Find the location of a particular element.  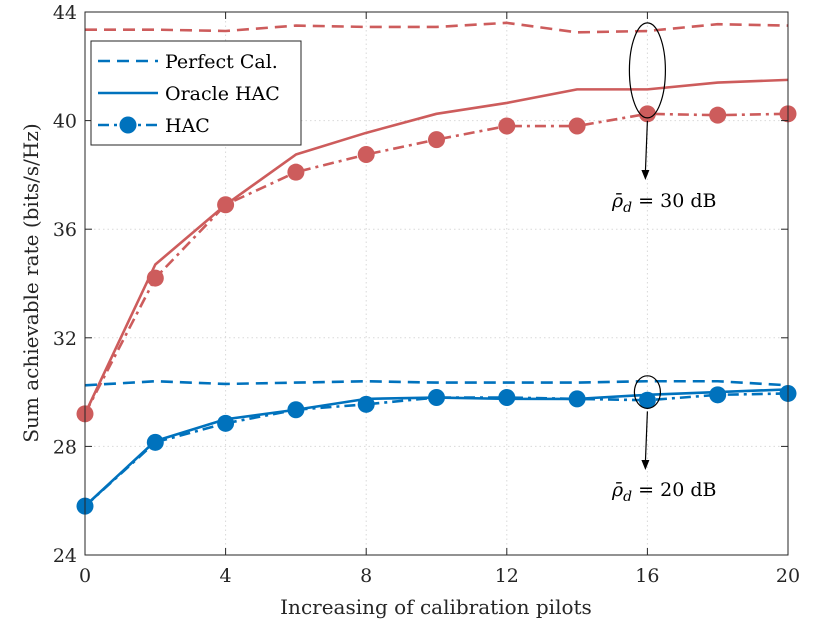

annotation-label: ρ̄d = 30 dB is located at coordinates (663, 203).